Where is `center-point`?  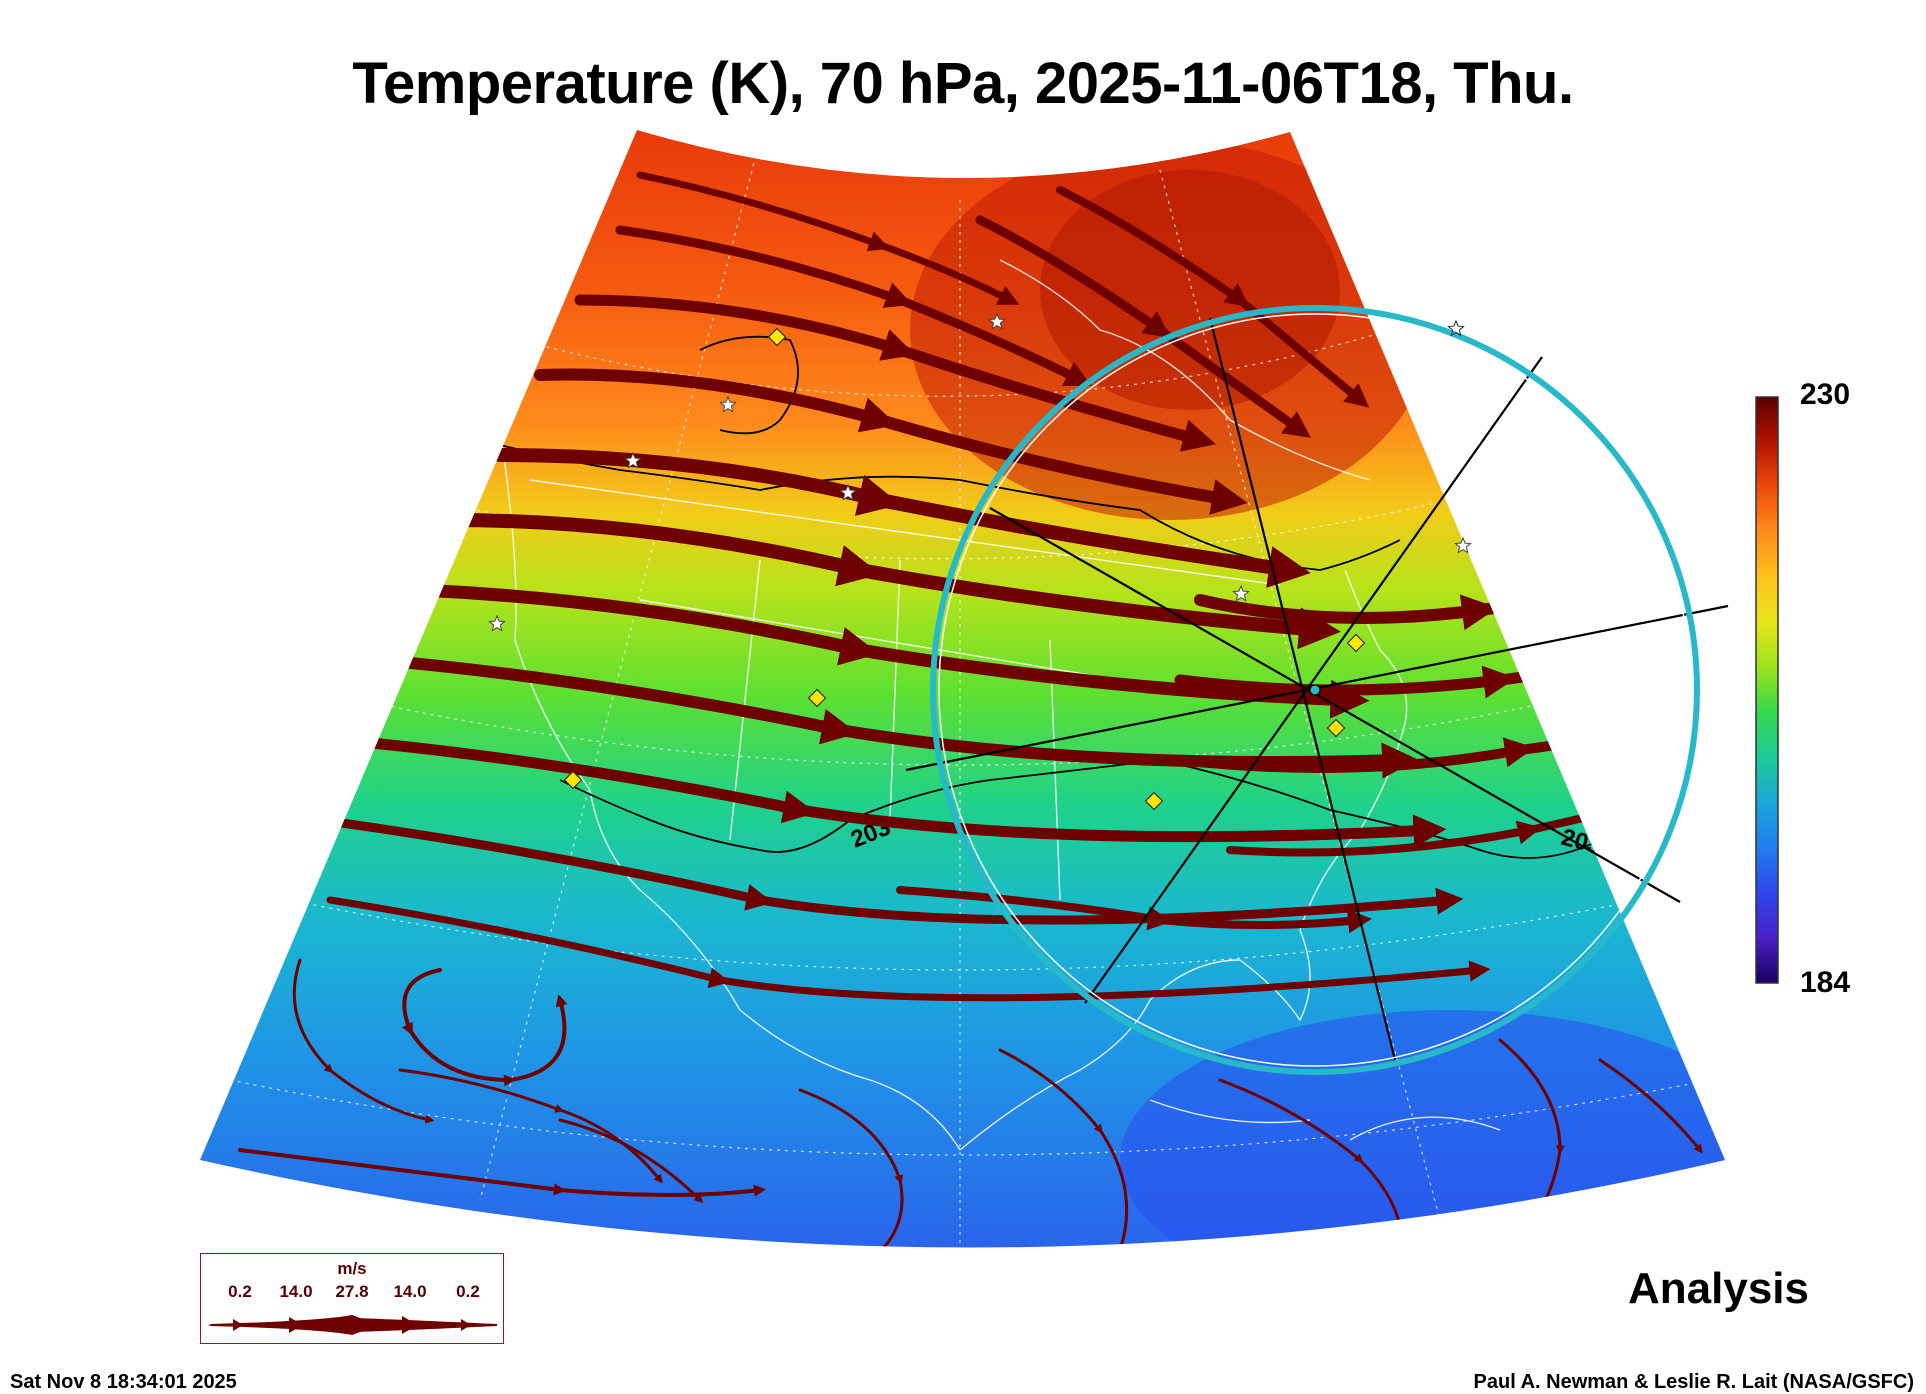
center-point is located at coordinates (1315, 690).